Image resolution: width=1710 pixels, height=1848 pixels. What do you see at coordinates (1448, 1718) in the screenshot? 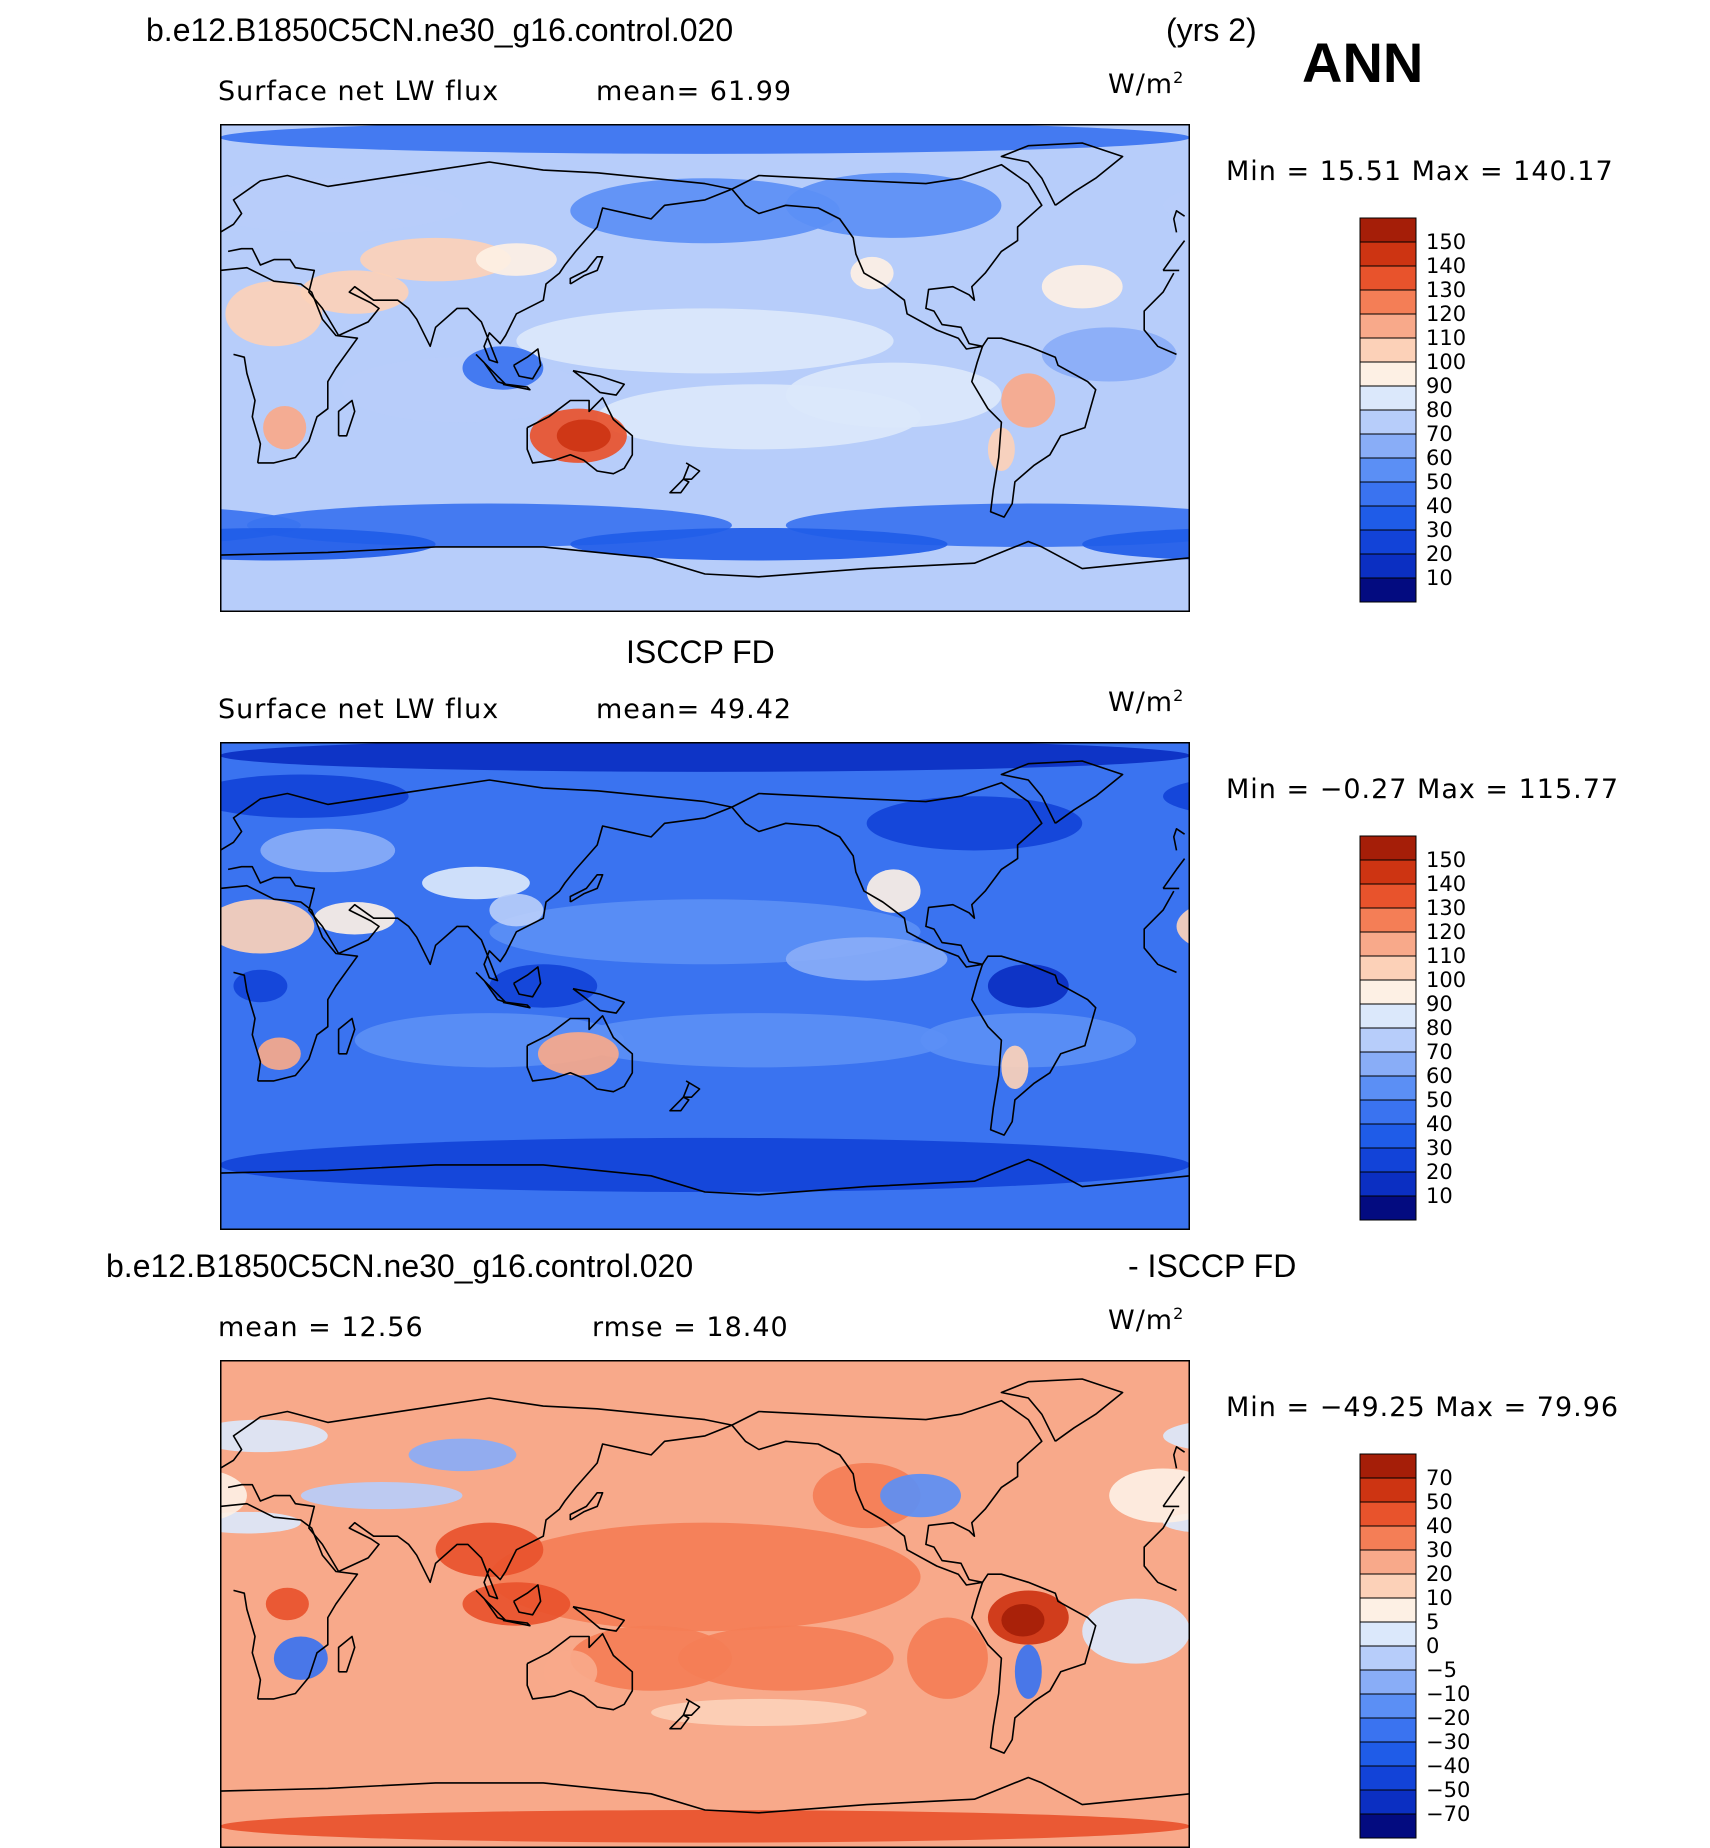
I see `colorbar-label: −20` at bounding box center [1448, 1718].